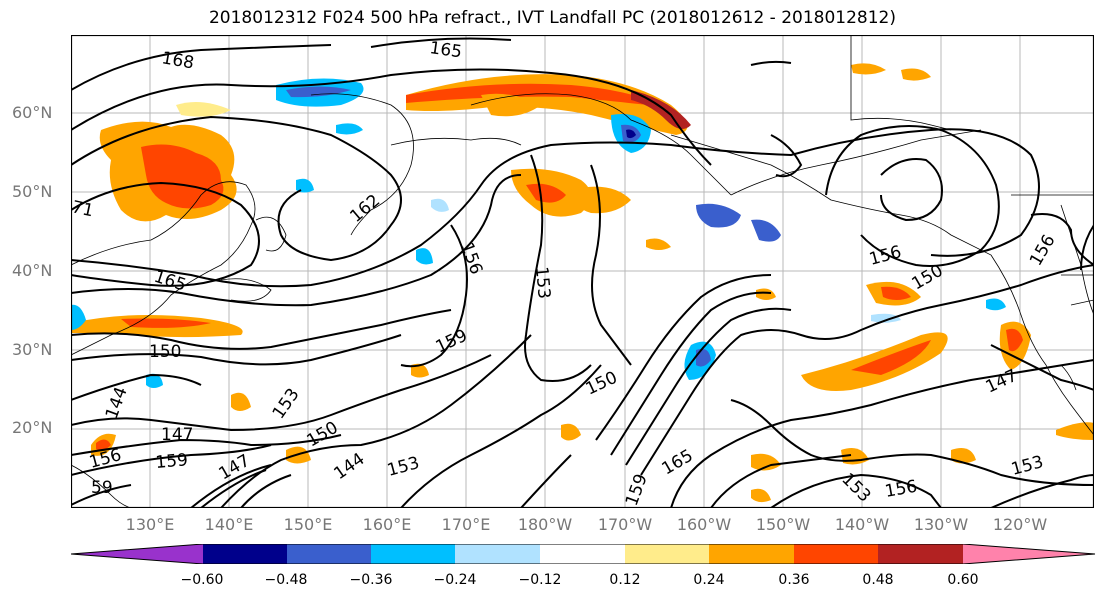 This screenshot has width=1105, height=601. What do you see at coordinates (229, 524) in the screenshot?
I see `lon-label-140e: 140°E` at bounding box center [229, 524].